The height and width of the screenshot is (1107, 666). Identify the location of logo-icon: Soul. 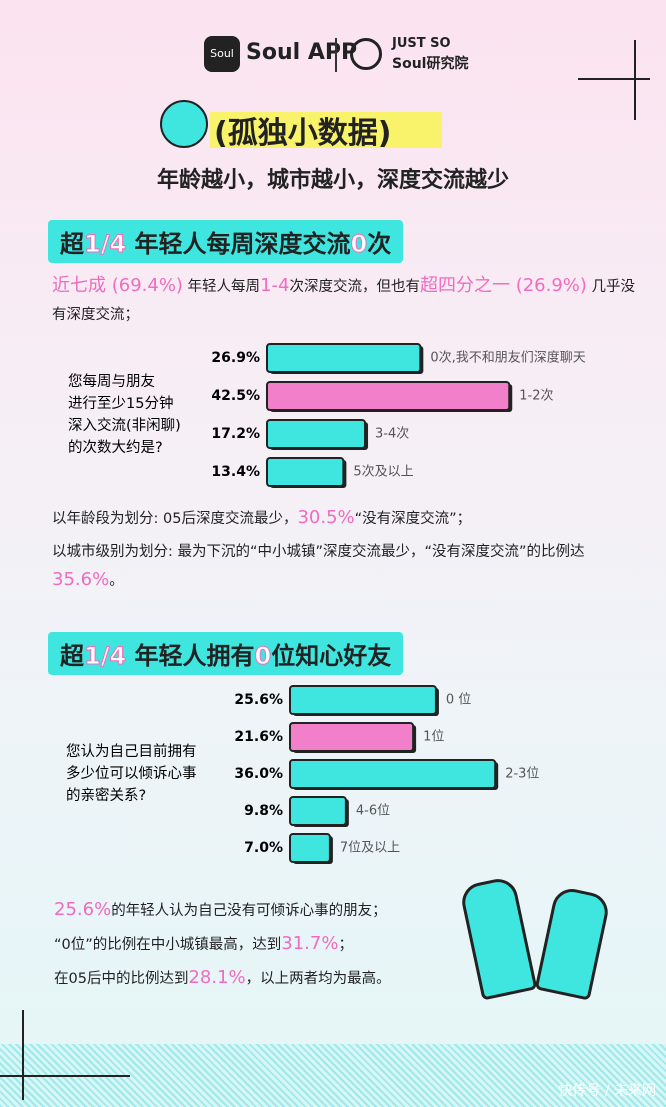
(222, 54).